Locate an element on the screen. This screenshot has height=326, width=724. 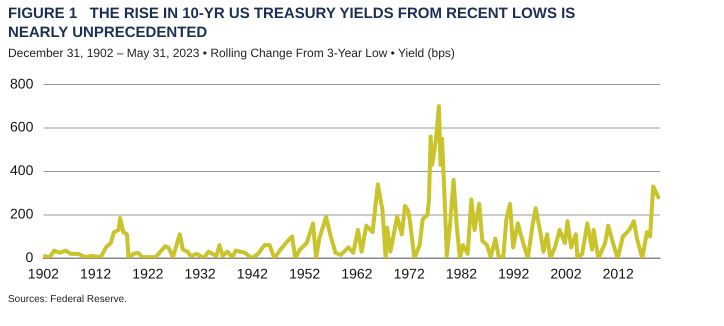
source-note: Sources: Federal Reserve. is located at coordinates (67, 299).